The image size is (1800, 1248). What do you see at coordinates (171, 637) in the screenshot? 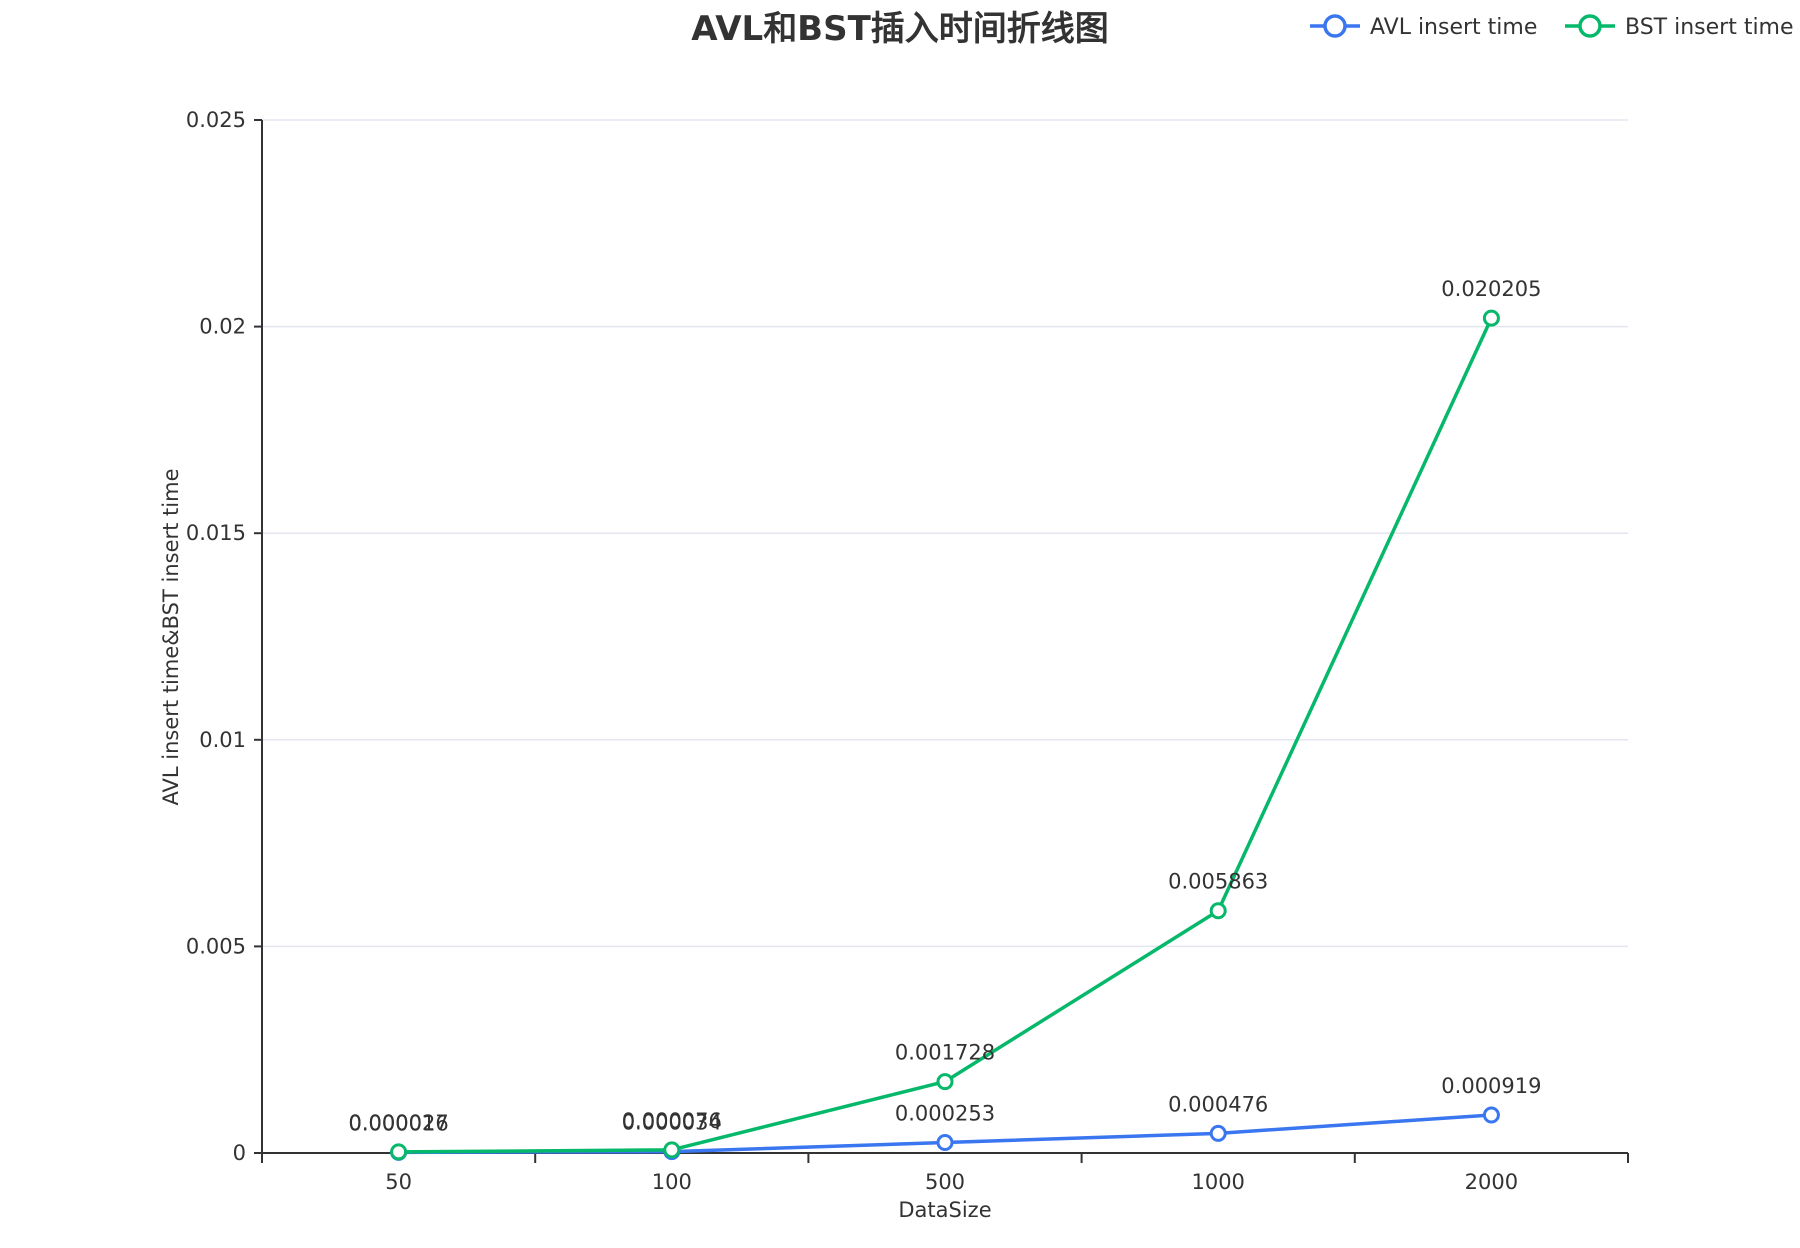
I see `y-axis-title: AVL insert time&BST insert time` at bounding box center [171, 637].